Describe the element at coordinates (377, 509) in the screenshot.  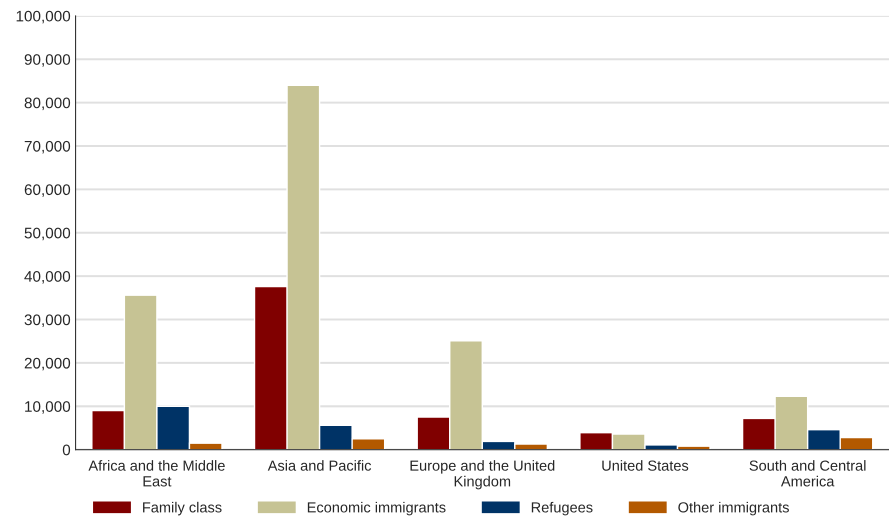
I see `legend-label: Economic immigrants` at that location.